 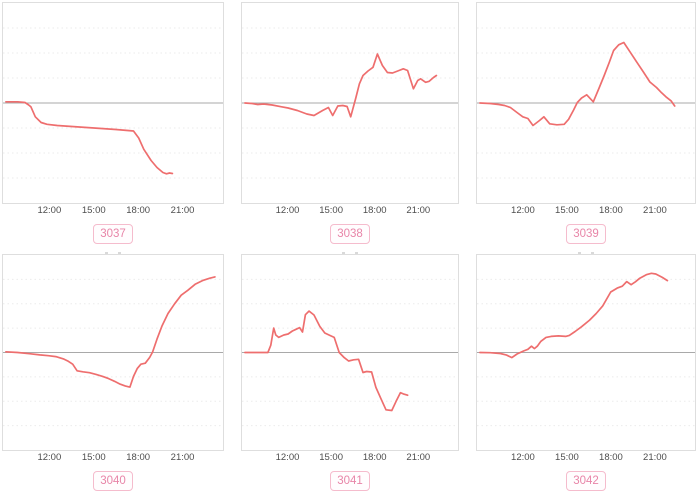 What do you see at coordinates (350, 458) in the screenshot?
I see `x-axis-3041: 12:00 15:00 18:00 21:00` at bounding box center [350, 458].